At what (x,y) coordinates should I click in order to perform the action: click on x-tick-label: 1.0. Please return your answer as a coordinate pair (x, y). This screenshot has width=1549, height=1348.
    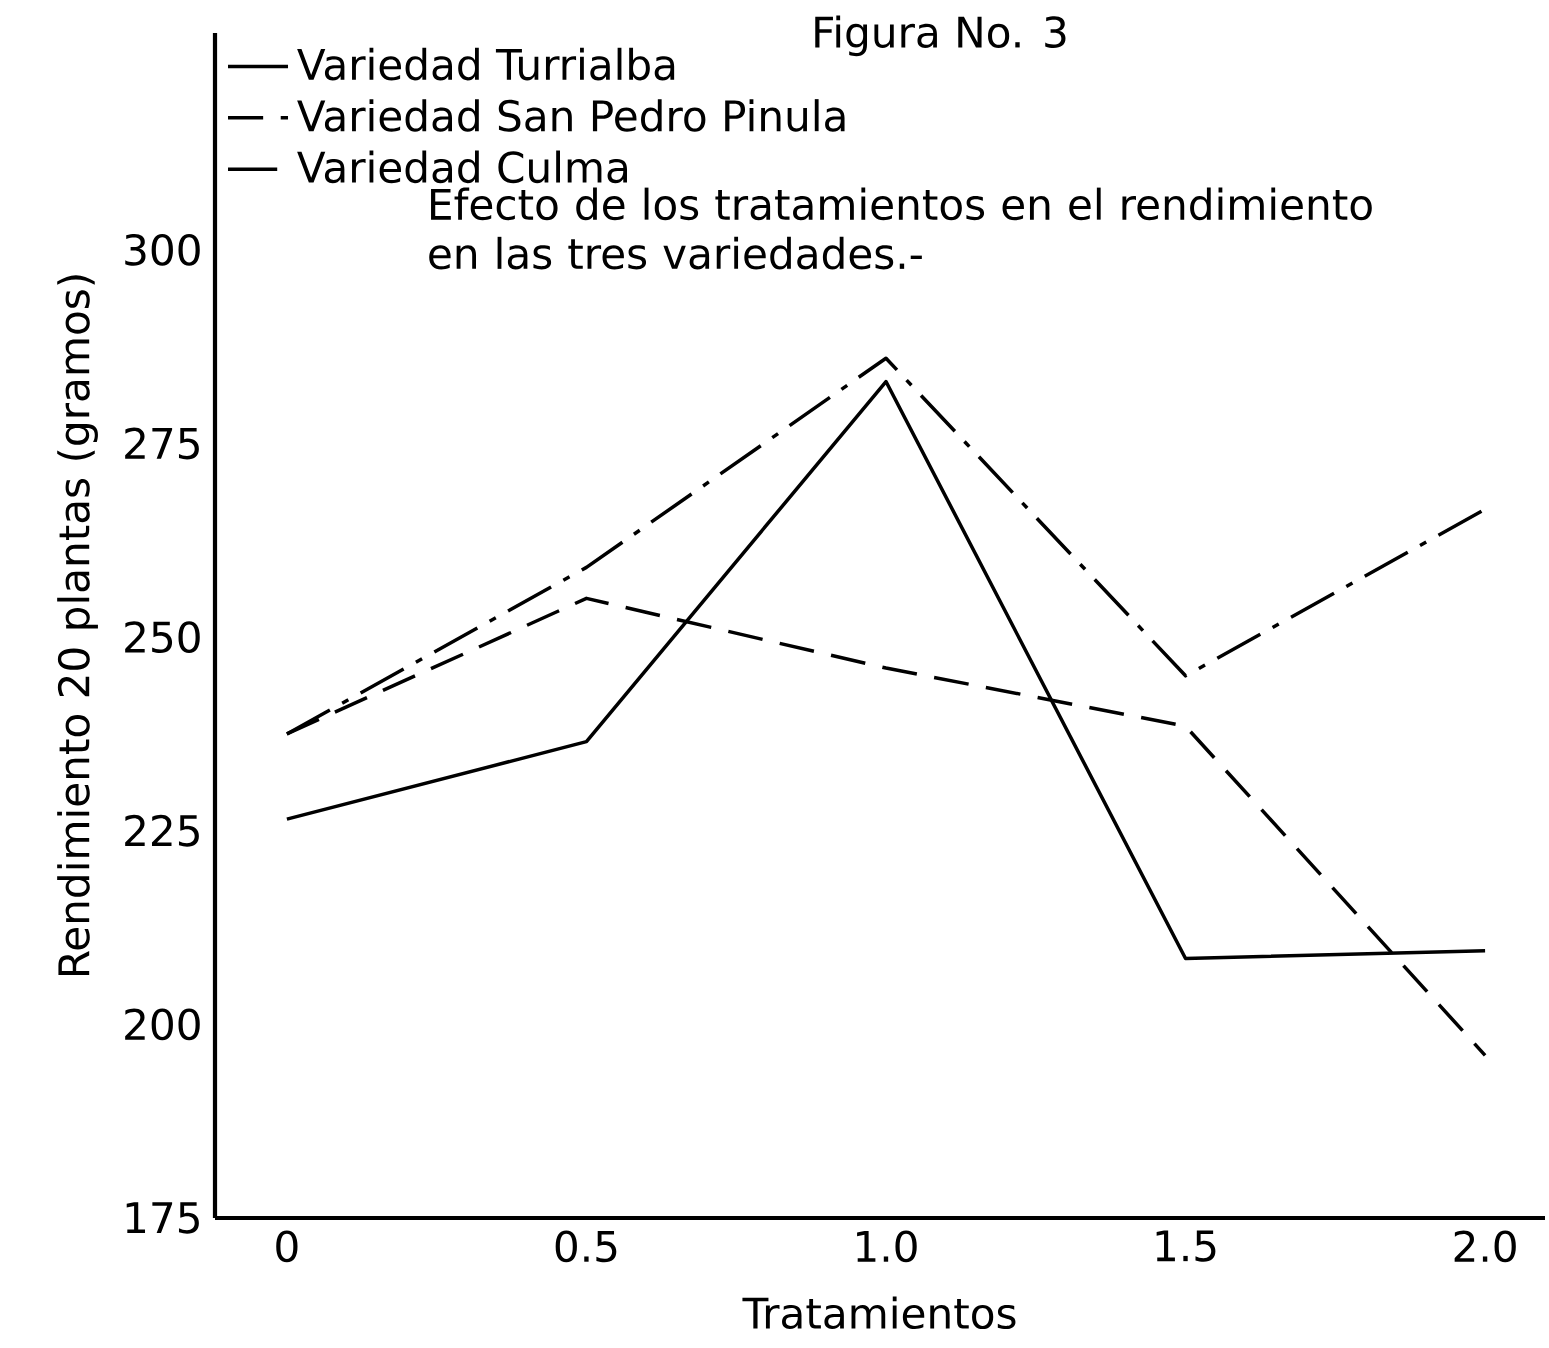
    Looking at the image, I should click on (887, 1246).